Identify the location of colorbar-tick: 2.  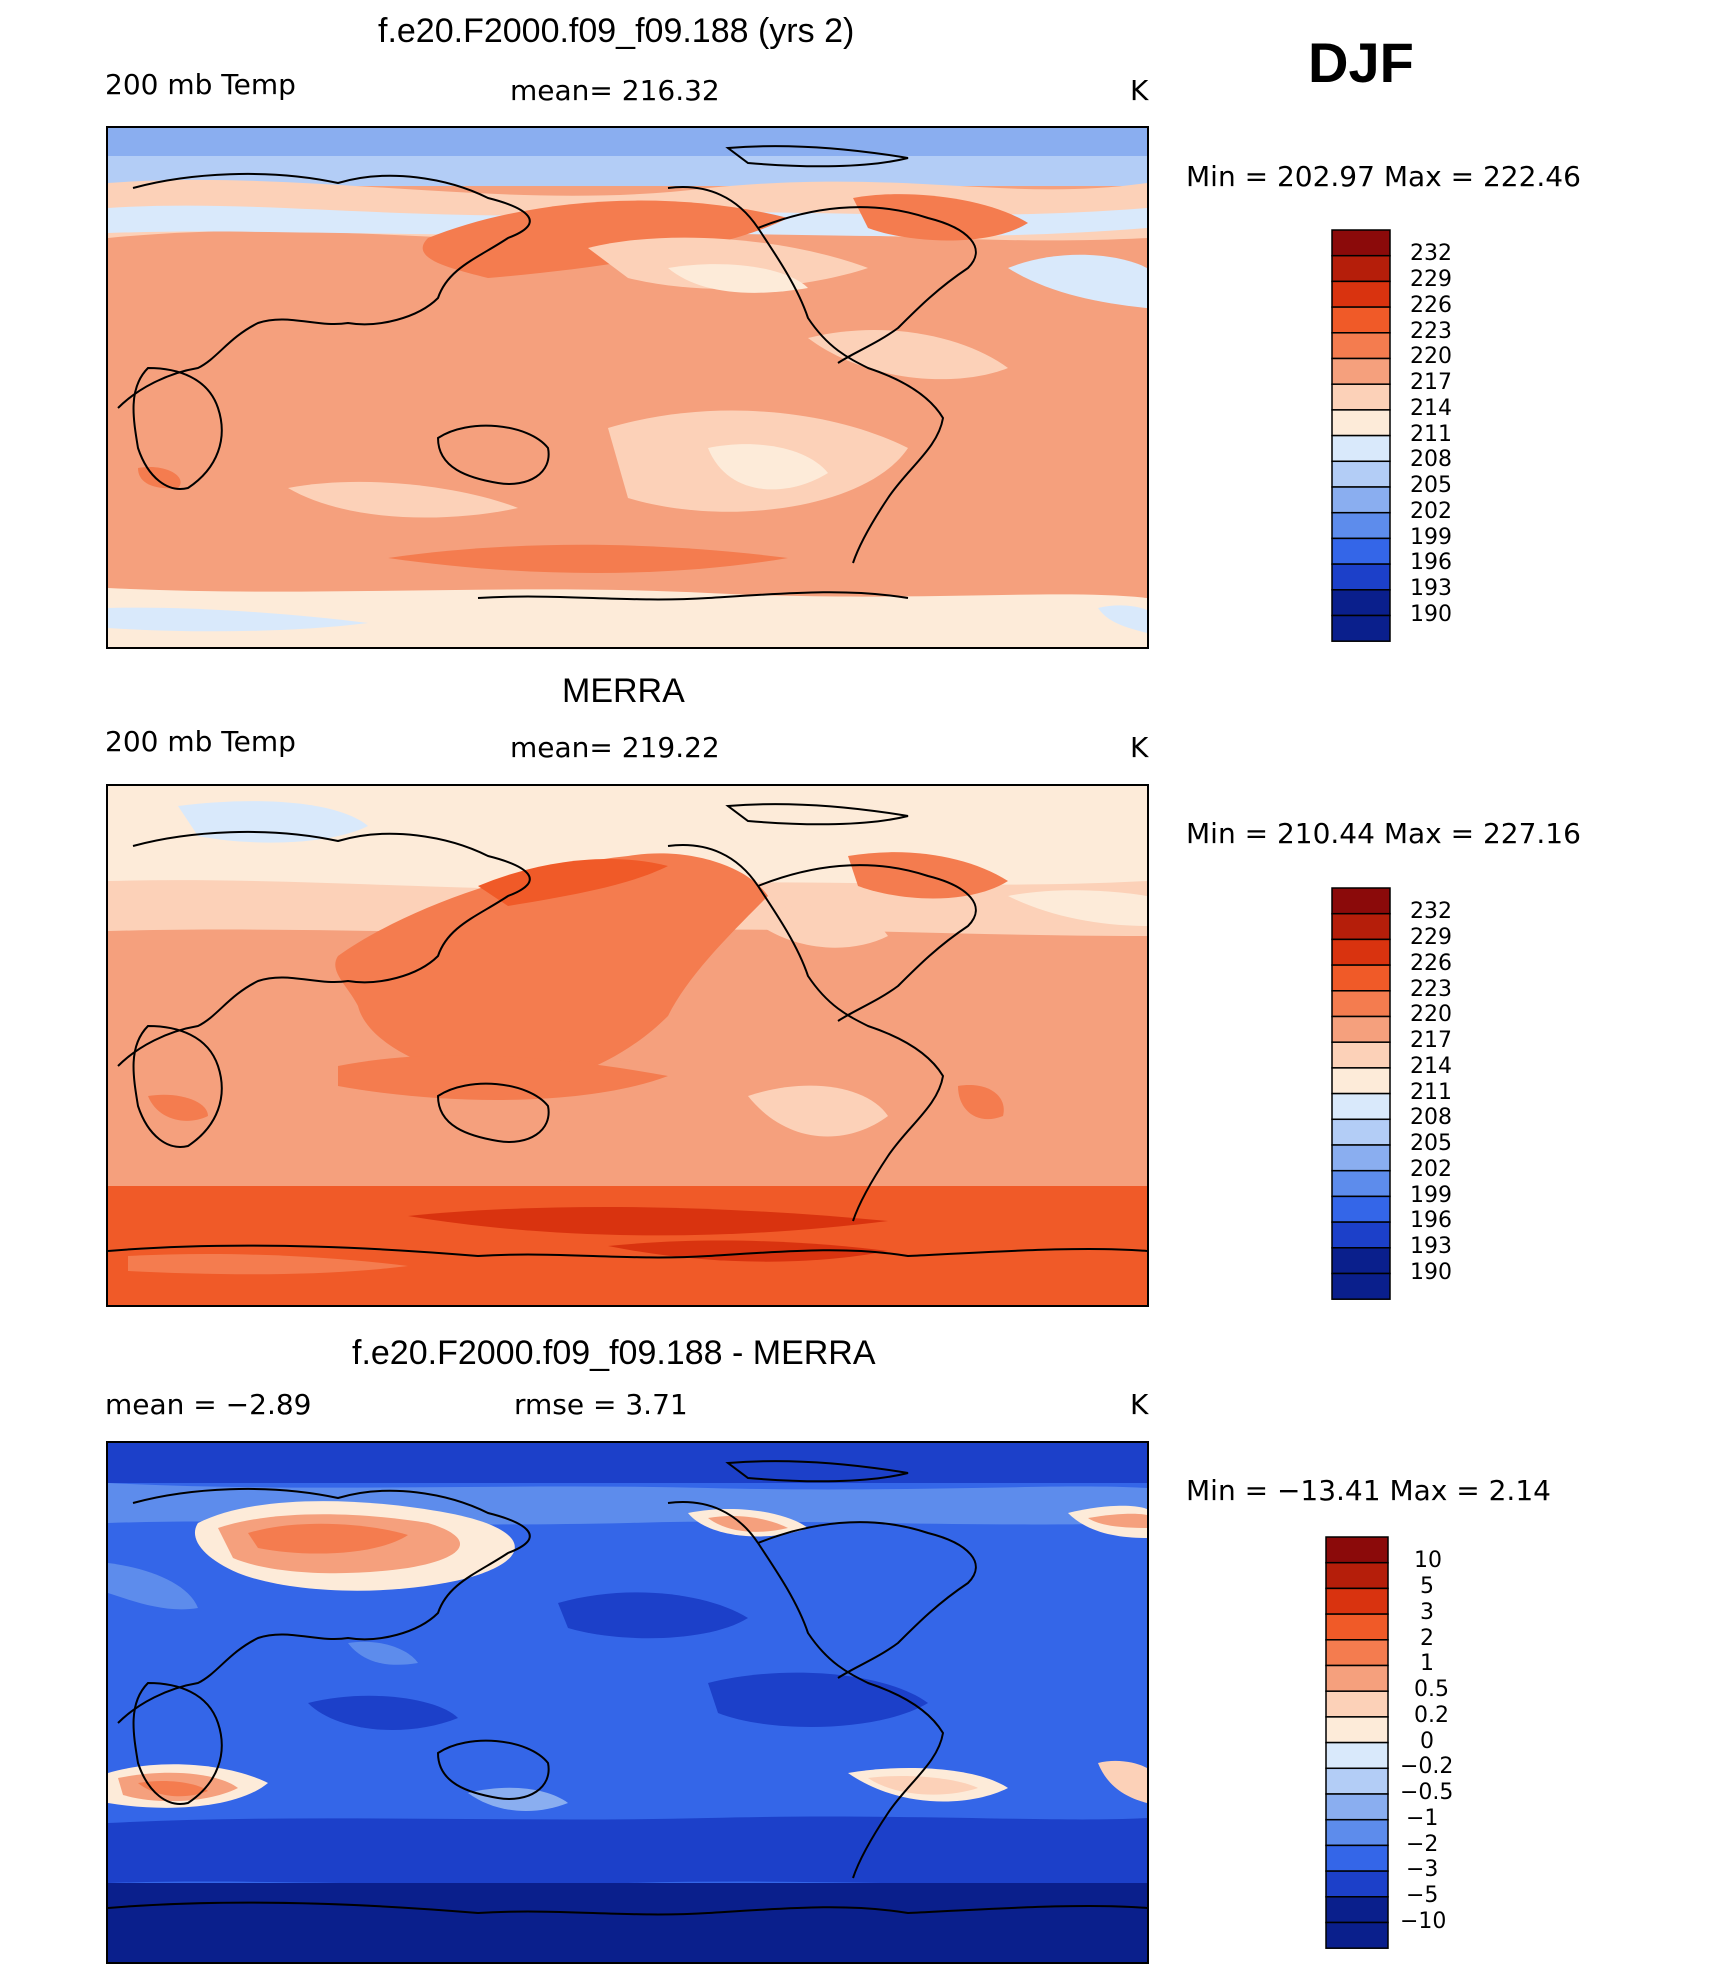
(1427, 1638).